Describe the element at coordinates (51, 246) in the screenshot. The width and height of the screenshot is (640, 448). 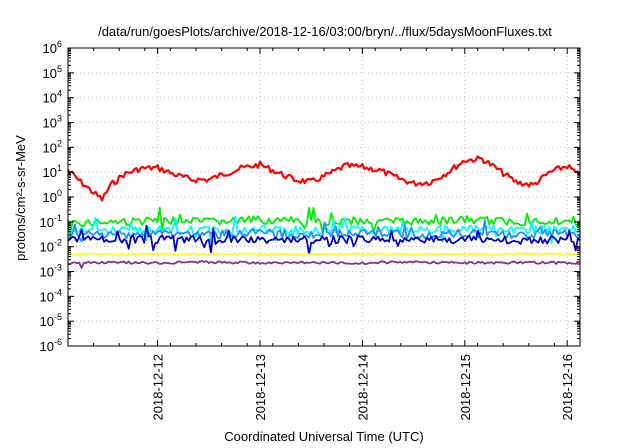
I see `y-tick-label: 10⁻²` at that location.